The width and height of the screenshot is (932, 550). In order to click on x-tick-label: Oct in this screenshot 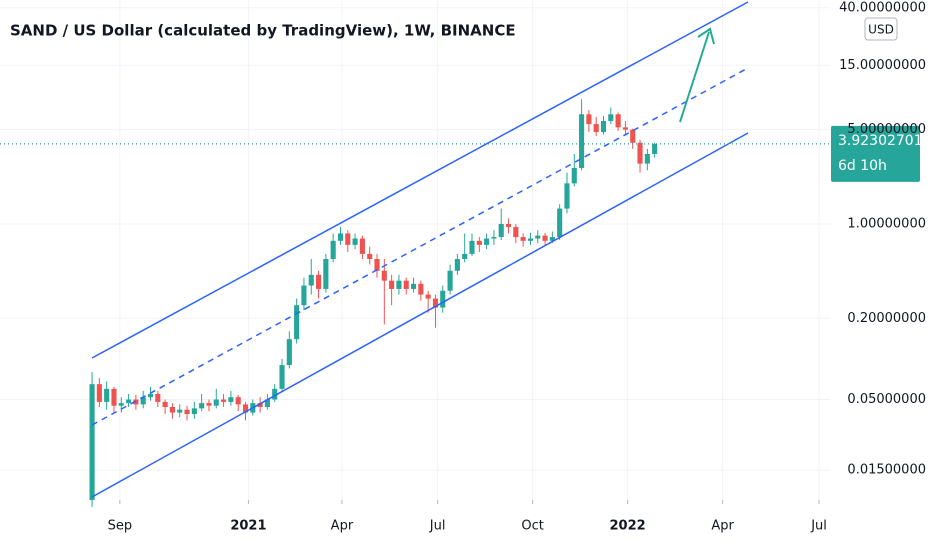, I will do `click(532, 526)`.